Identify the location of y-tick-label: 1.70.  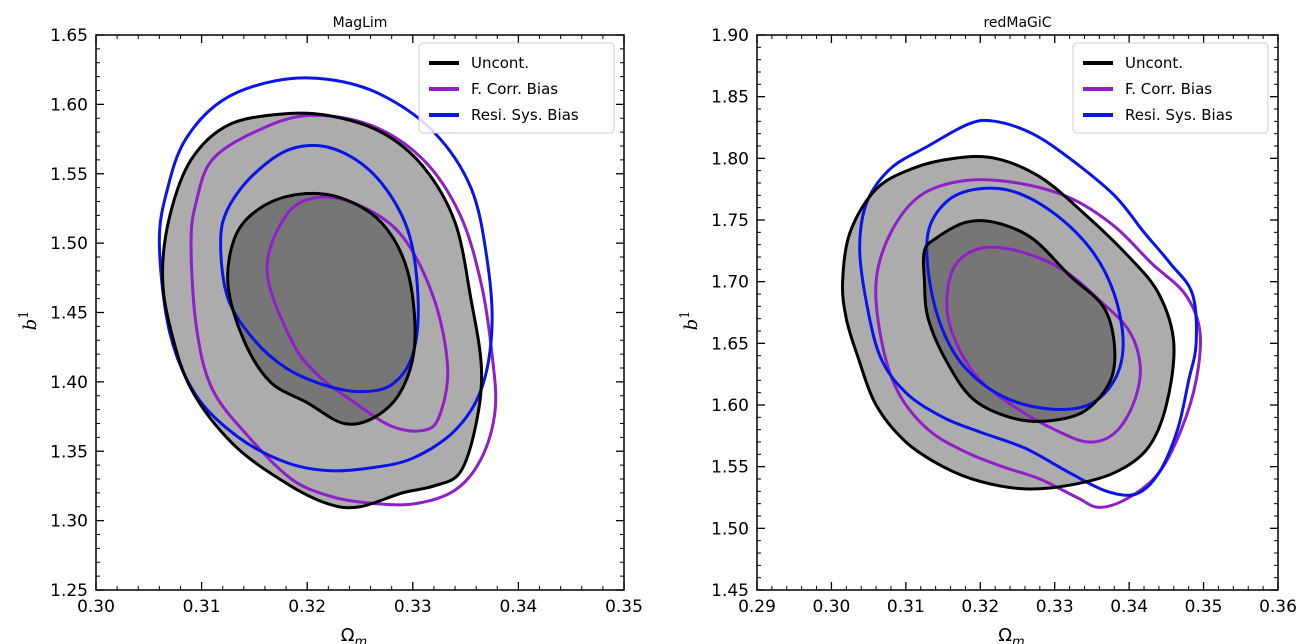
(730, 283).